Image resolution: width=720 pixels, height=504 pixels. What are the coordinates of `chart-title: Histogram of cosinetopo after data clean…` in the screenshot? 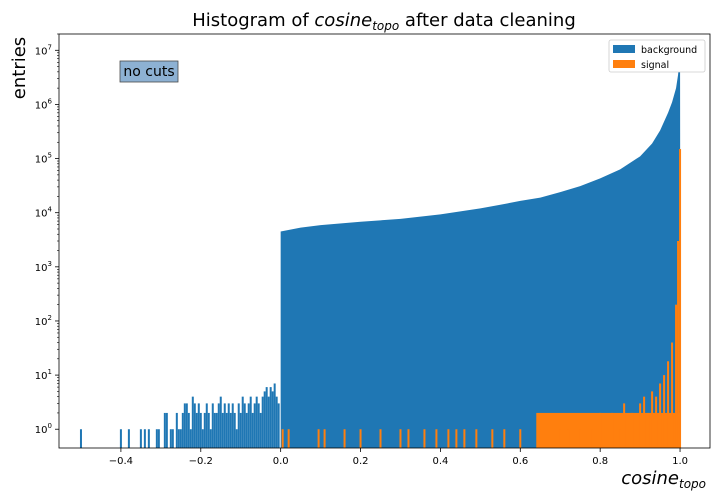 It's located at (384, 21).